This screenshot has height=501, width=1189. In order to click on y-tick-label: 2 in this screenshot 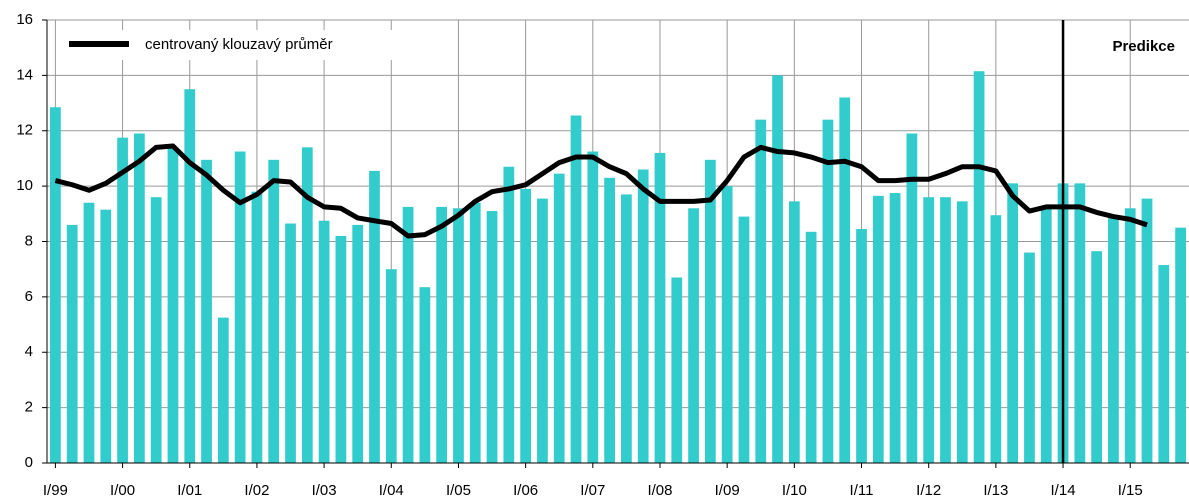, I will do `click(29, 407)`.